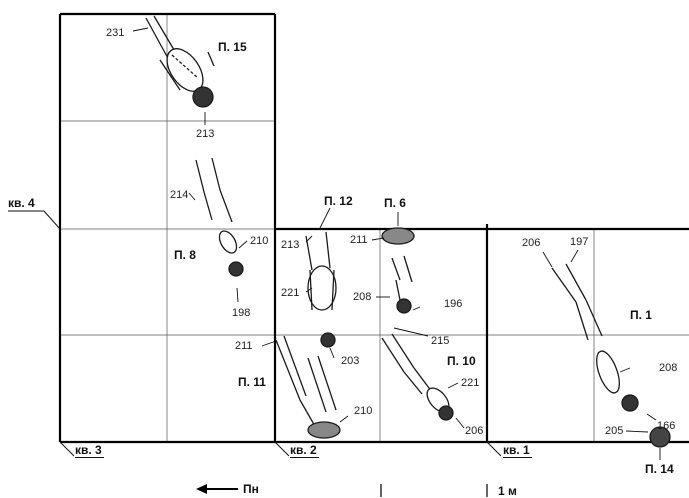  Describe the element at coordinates (417, 377) in the screenshot. I see `skeleton-p10` at that location.